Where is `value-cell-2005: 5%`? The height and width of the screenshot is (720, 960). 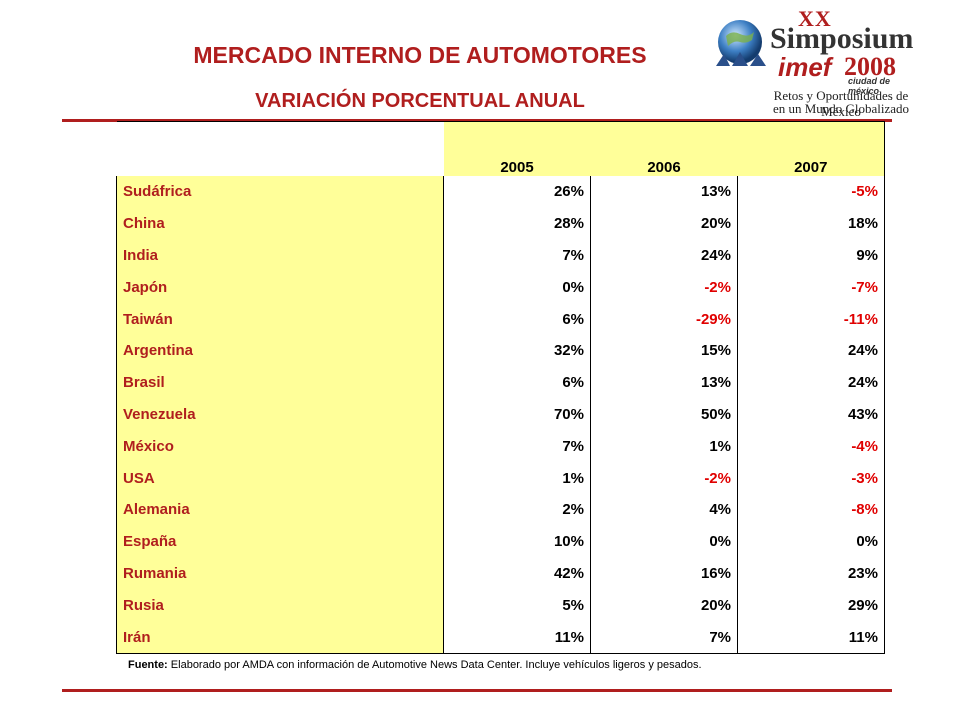
value-cell-2005: 5% is located at coordinates (517, 605).